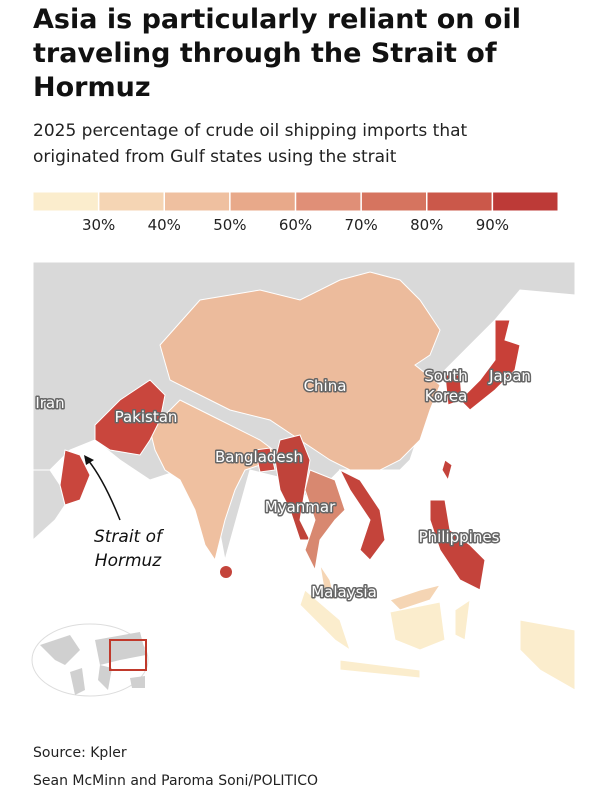 Image resolution: width=605 pixels, height=800 pixels. Describe the element at coordinates (229, 225) in the screenshot. I see `legend-tick-label: 50%` at that location.